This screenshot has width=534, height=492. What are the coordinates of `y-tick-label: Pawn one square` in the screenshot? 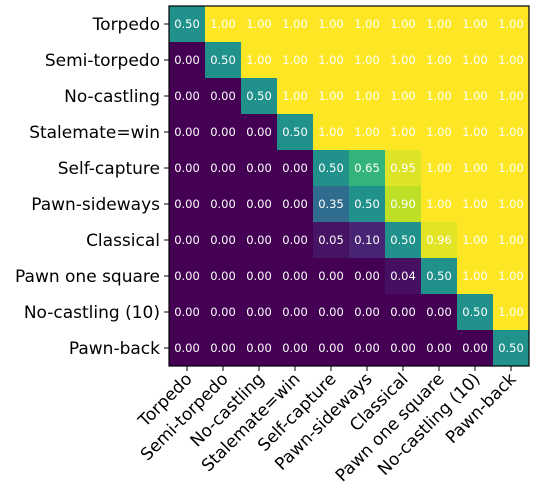 It's located at (87, 277).